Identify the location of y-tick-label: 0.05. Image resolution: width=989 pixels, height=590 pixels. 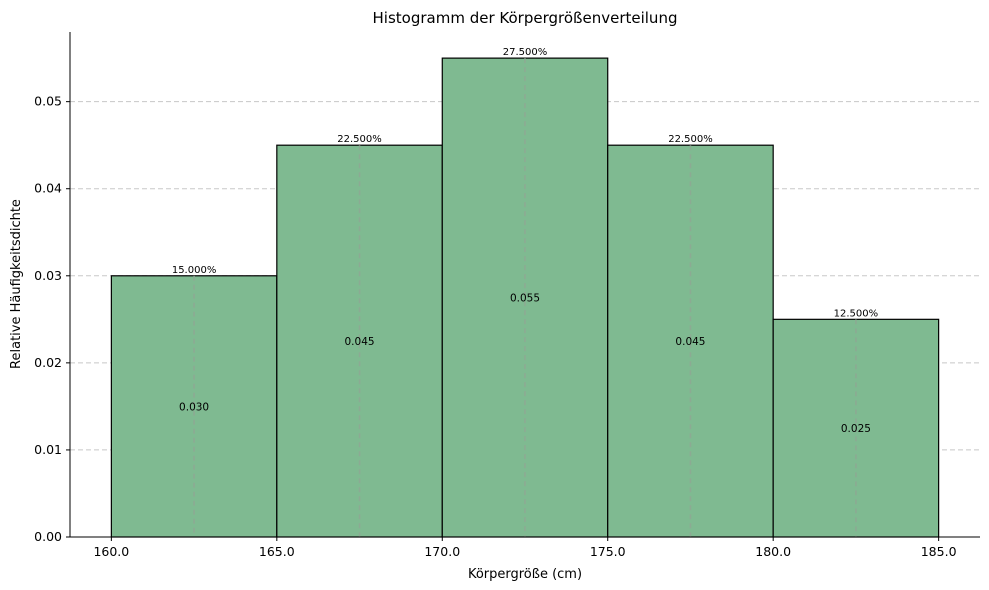
(48, 101).